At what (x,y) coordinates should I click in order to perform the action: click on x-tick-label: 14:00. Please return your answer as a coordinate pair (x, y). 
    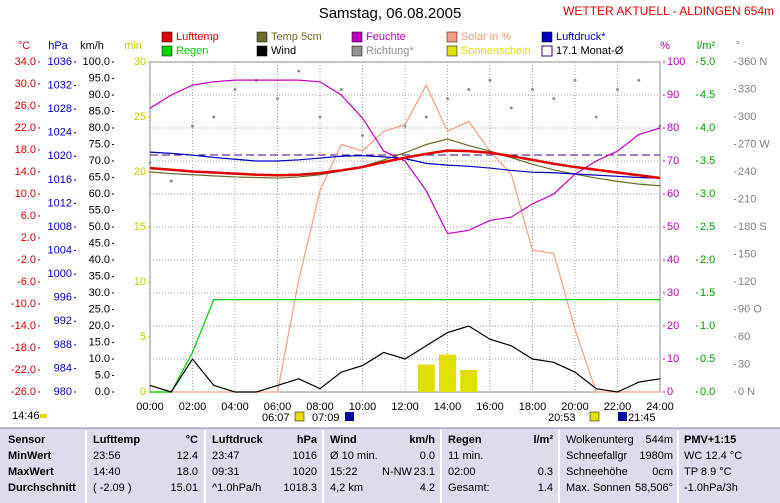
    Looking at the image, I should click on (448, 407).